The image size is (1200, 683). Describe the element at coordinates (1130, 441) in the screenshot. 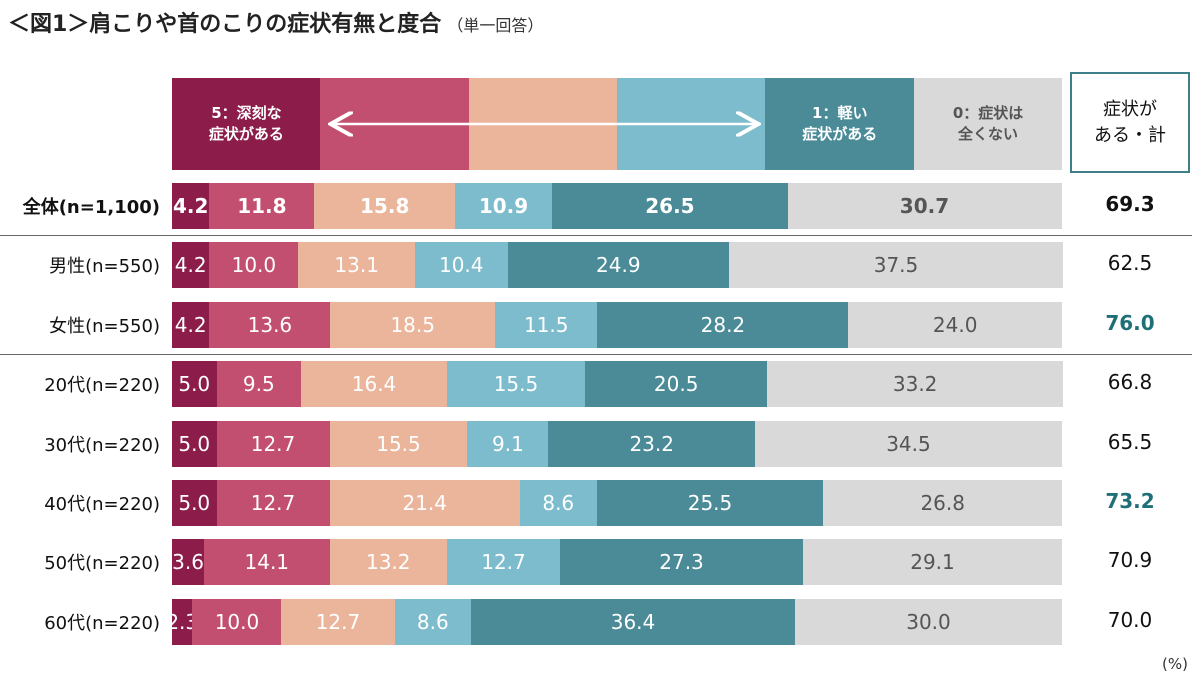

I see `total-value: 65.5` at that location.